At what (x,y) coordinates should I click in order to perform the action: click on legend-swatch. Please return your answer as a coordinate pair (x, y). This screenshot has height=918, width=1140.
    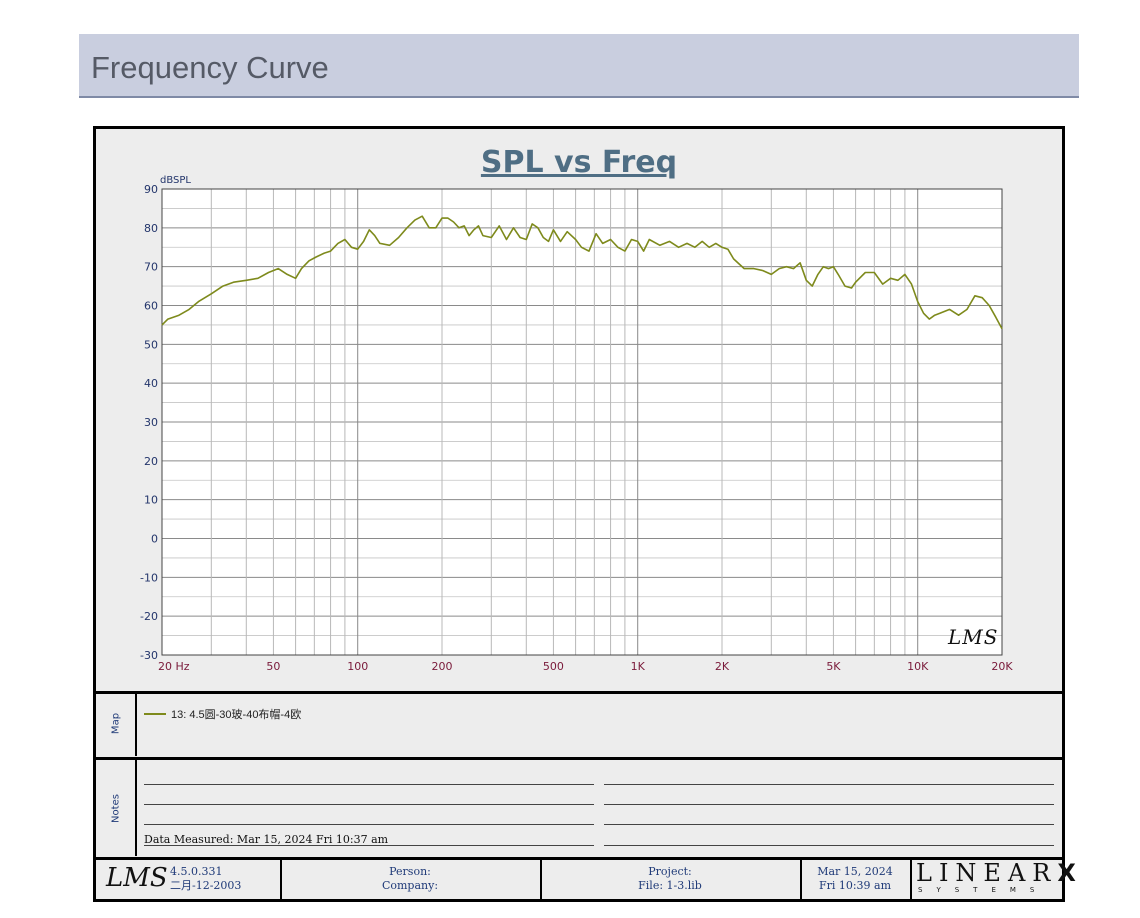
    Looking at the image, I should click on (155, 714).